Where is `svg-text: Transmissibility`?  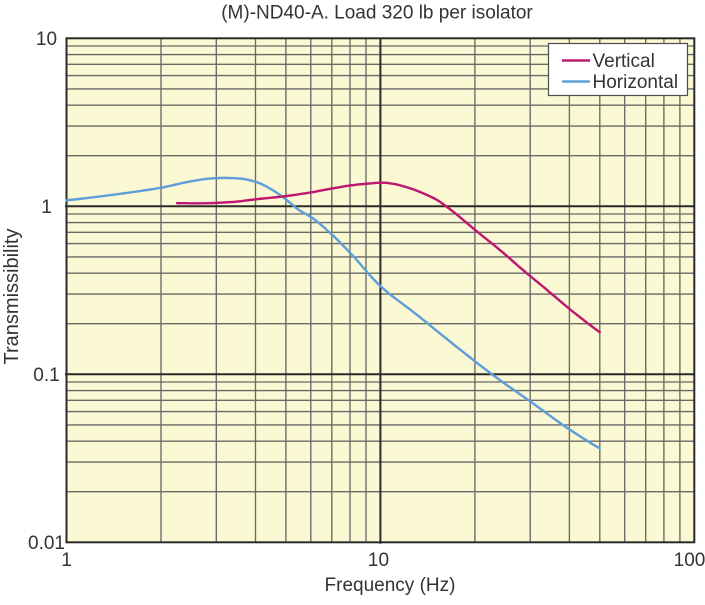
svg-text: Transmissibility is located at coordinates (12, 297).